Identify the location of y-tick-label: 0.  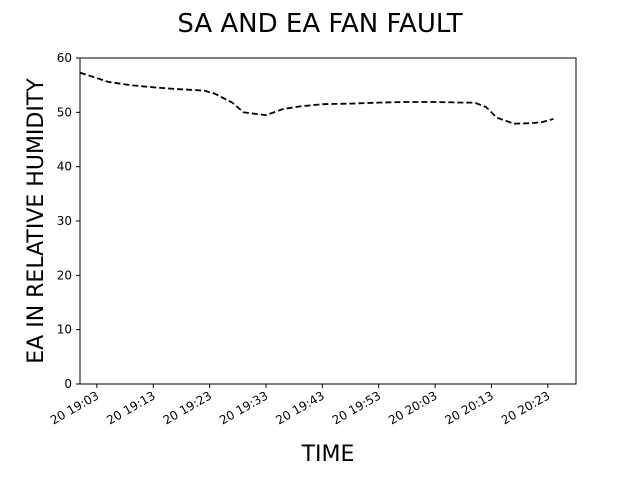
(68, 384).